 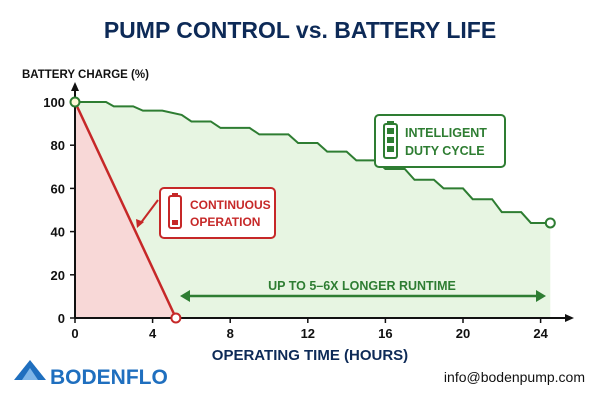 What do you see at coordinates (569, 318) in the screenshot?
I see `x-axis-arrowhead` at bounding box center [569, 318].